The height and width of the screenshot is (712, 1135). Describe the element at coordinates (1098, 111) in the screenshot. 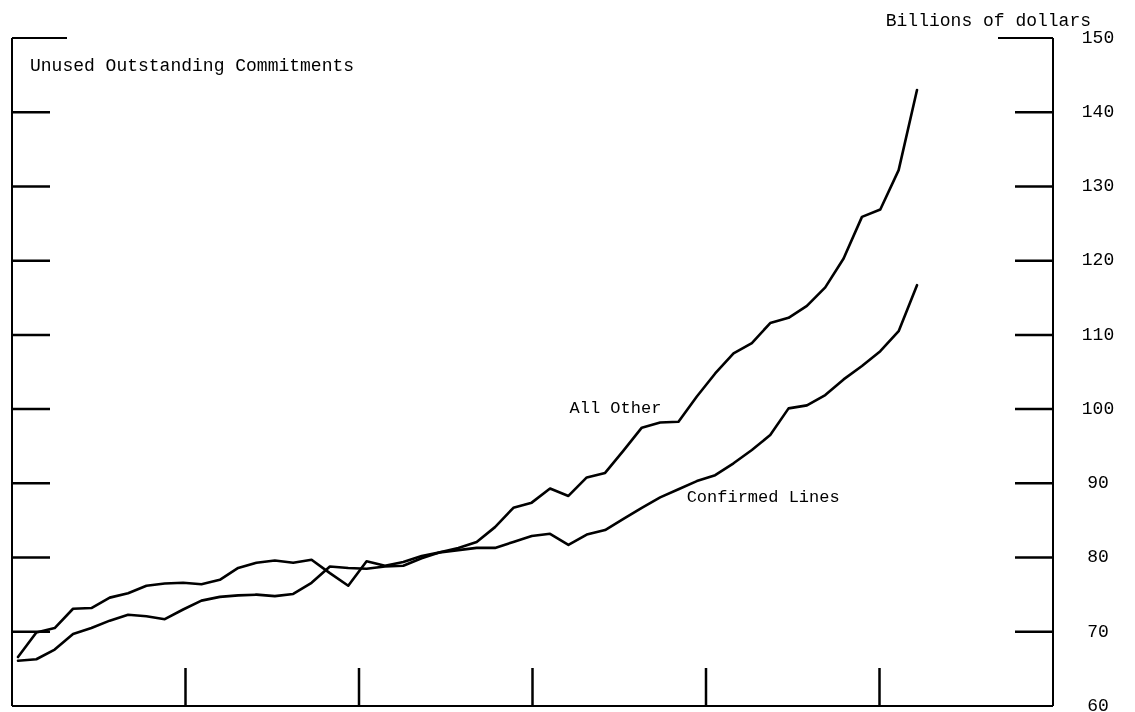

I see `y-tick-label: 140` at that location.